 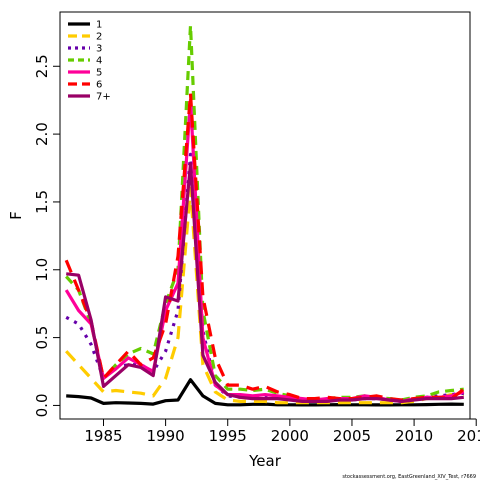 What do you see at coordinates (103, 97) in the screenshot?
I see `legend-label-7+: 7+` at bounding box center [103, 97].